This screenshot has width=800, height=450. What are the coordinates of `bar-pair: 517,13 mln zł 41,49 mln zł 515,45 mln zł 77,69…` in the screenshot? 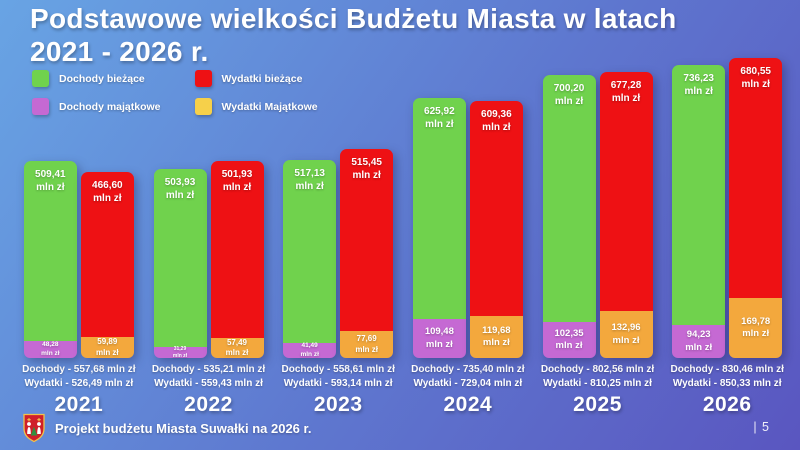 It's located at (338, 207).